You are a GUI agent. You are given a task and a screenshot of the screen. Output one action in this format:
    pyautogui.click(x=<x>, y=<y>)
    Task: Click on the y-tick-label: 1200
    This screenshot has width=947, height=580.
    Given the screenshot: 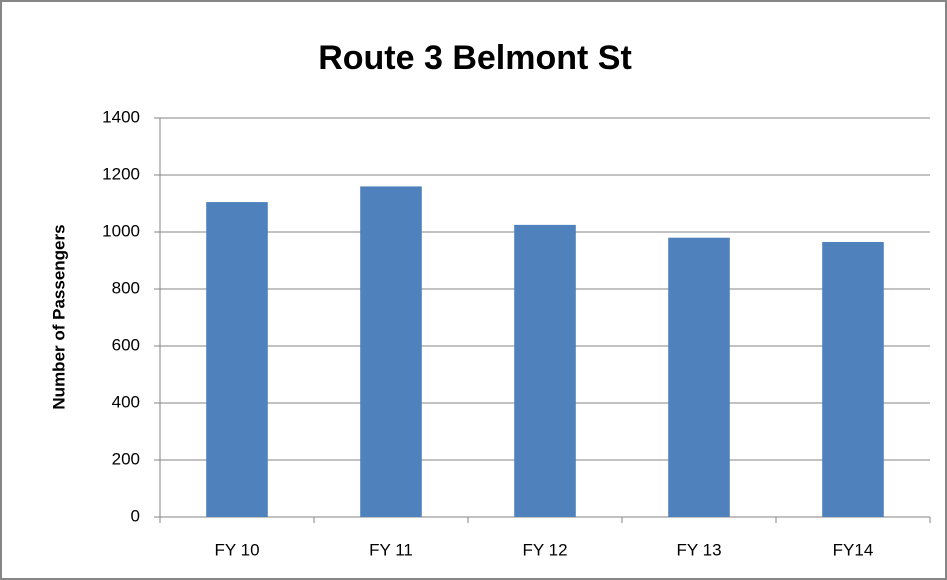 What is the action you would take?
    pyautogui.click(x=121, y=173)
    